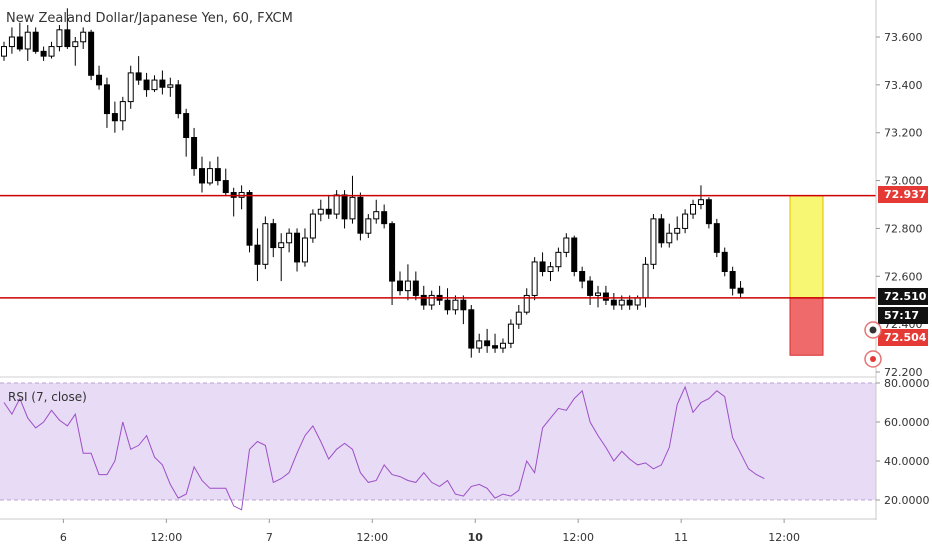 The width and height of the screenshot is (932, 550). Describe the element at coordinates (905, 194) in the screenshot. I see `price-tag-label: 72.937` at that location.